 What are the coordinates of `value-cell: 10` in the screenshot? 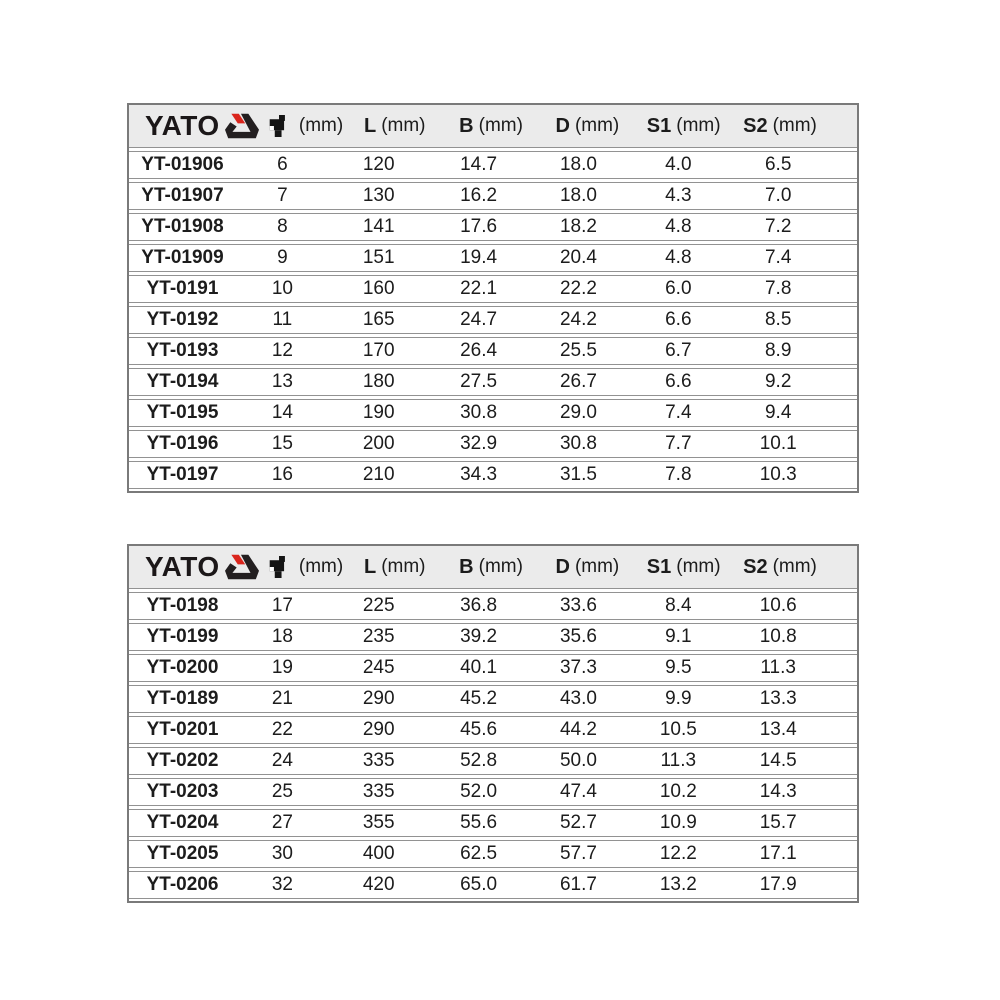 It's located at (282, 288).